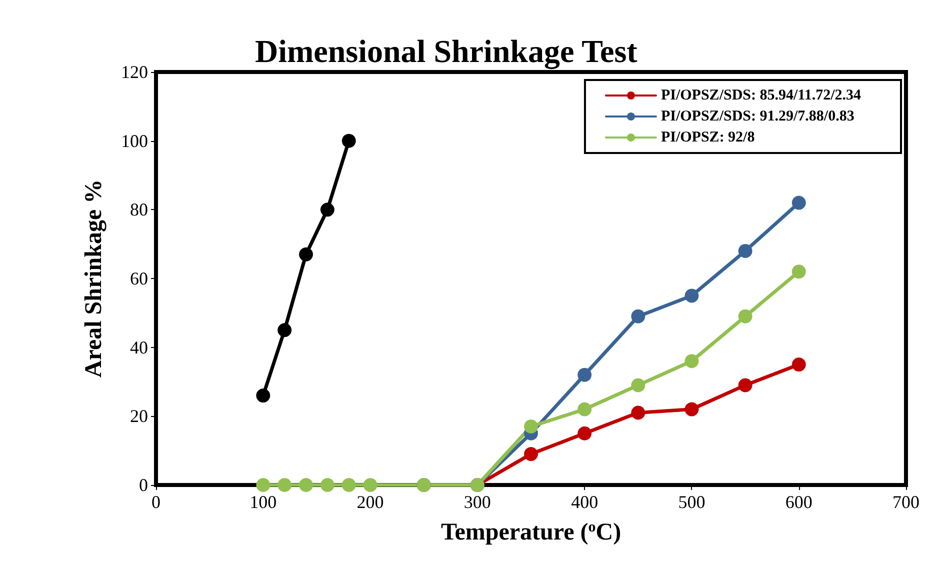  I want to click on x-tick-label: 400, so click(584, 502).